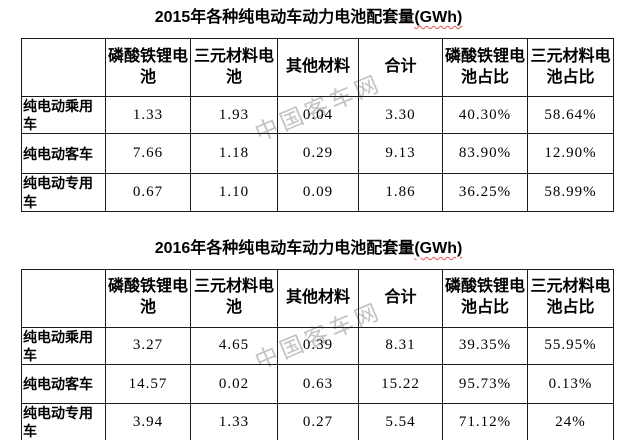  Describe the element at coordinates (485, 421) in the screenshot. I see `data-cell: 71.12%` at that location.